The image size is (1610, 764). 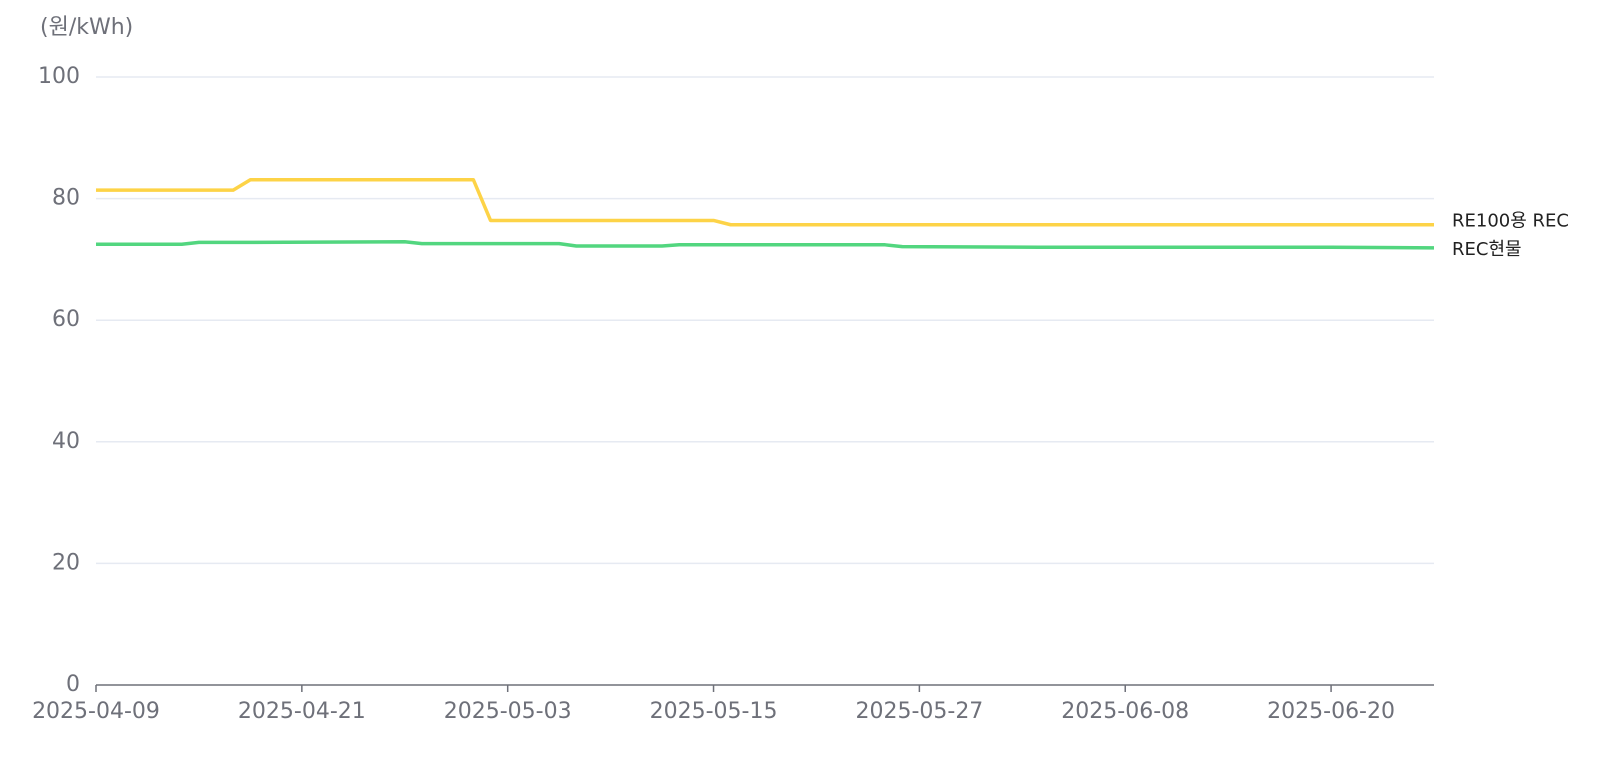 What do you see at coordinates (66, 562) in the screenshot?
I see `y-tick-label: 20` at bounding box center [66, 562].